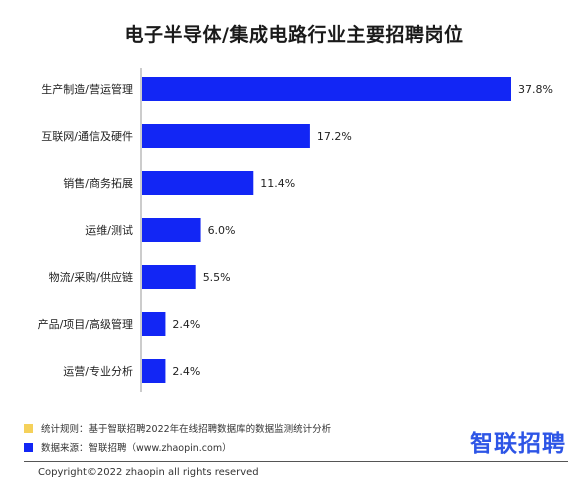 This screenshot has width=588, height=490. I want to click on stat-rule-marker, so click(28, 428).